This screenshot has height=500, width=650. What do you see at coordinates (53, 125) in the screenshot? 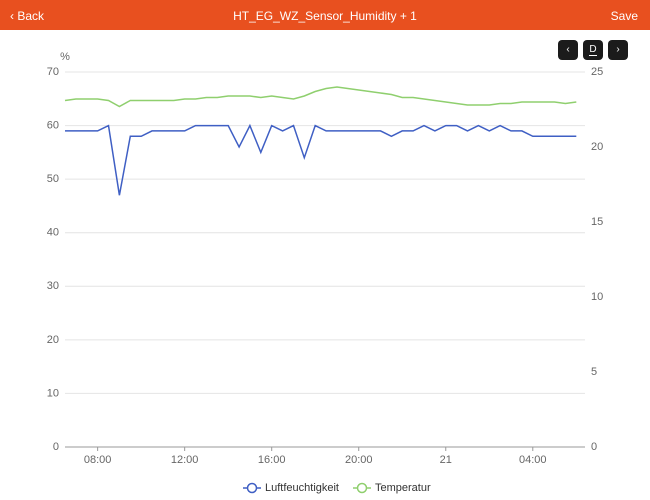
I see `y-tick-label: 60` at bounding box center [53, 125].